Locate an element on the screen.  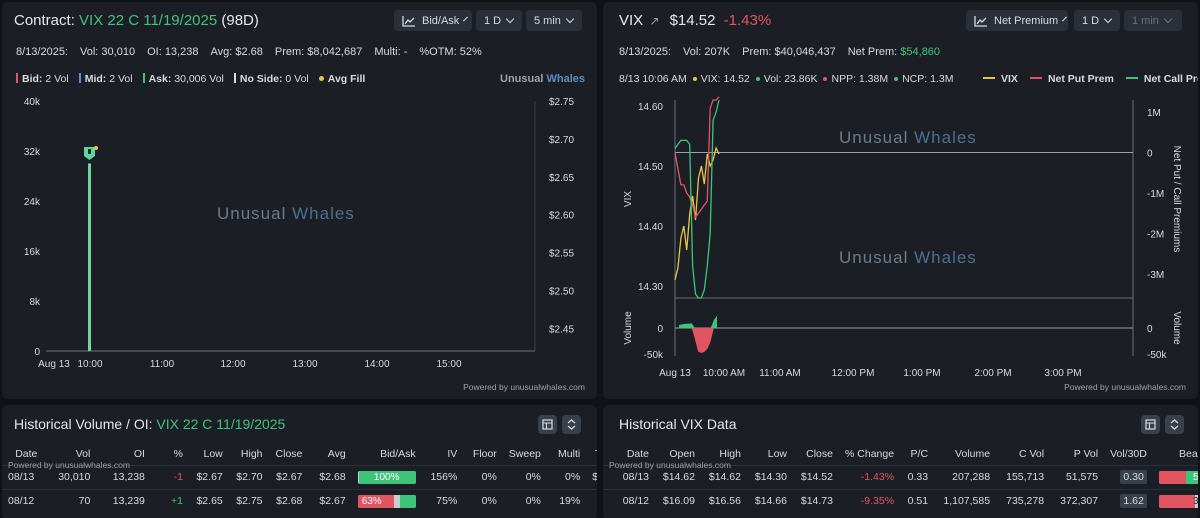
cell-avg: $2.67 is located at coordinates (330, 500).